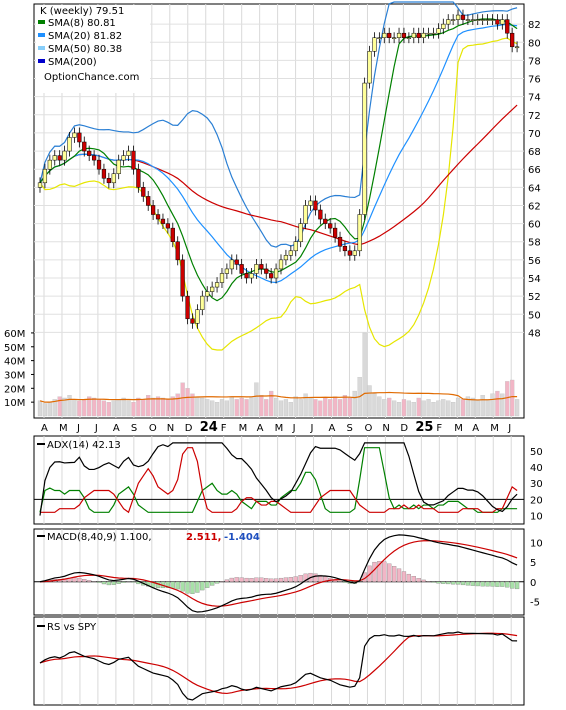 The image size is (566, 710). I want to click on x-axis-label: 25, so click(424, 427).